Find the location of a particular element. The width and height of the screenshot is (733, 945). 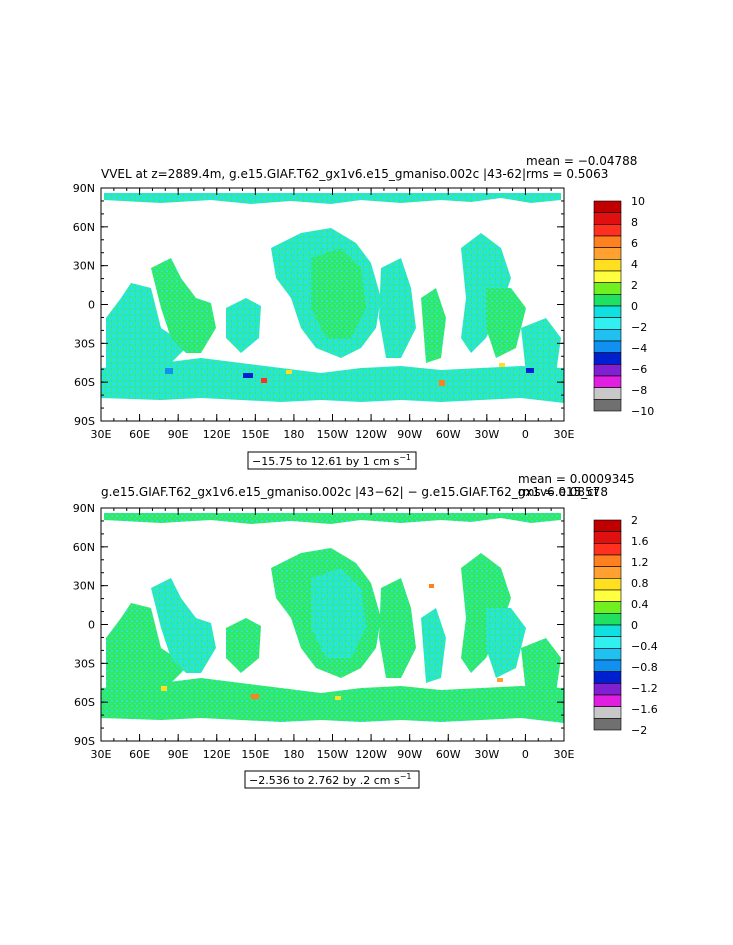

colorbar-label: 0.4 is located at coordinates (640, 604).